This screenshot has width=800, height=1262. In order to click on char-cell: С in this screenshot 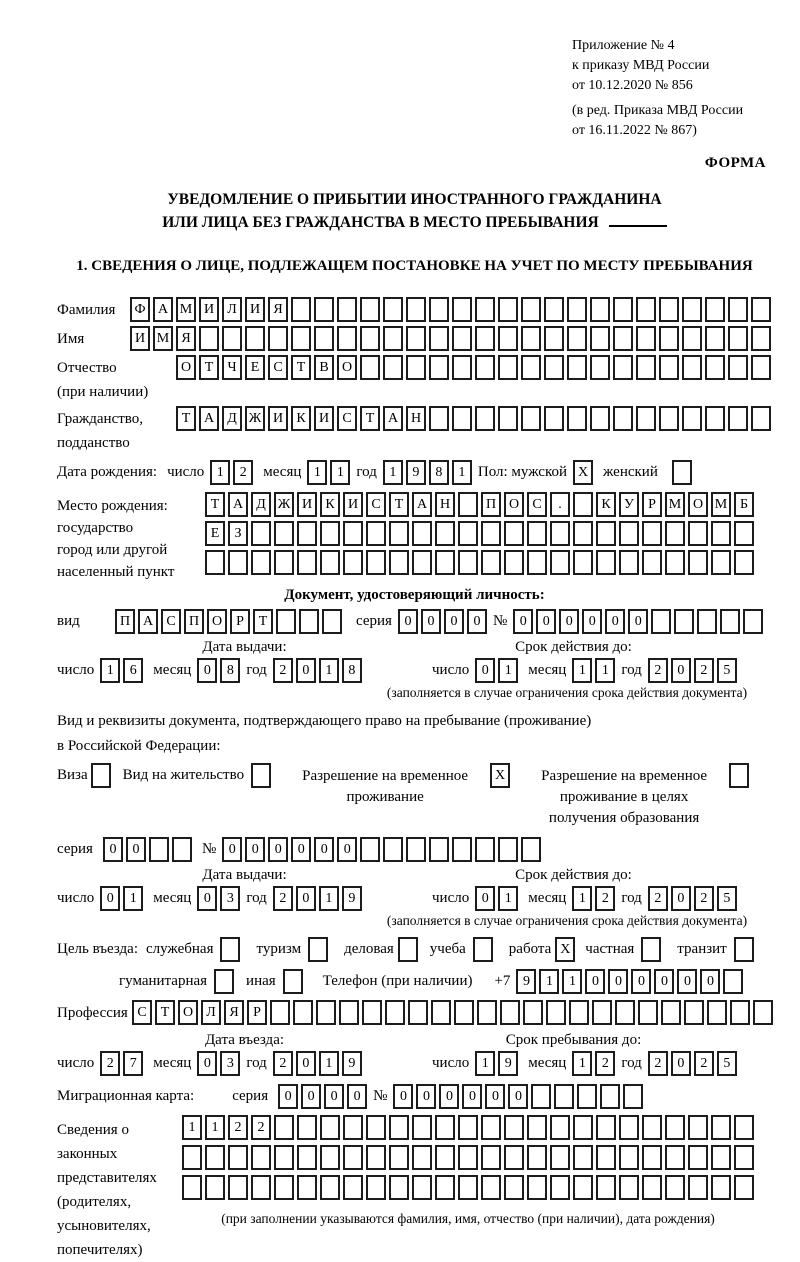, I will do `click(376, 504)`.